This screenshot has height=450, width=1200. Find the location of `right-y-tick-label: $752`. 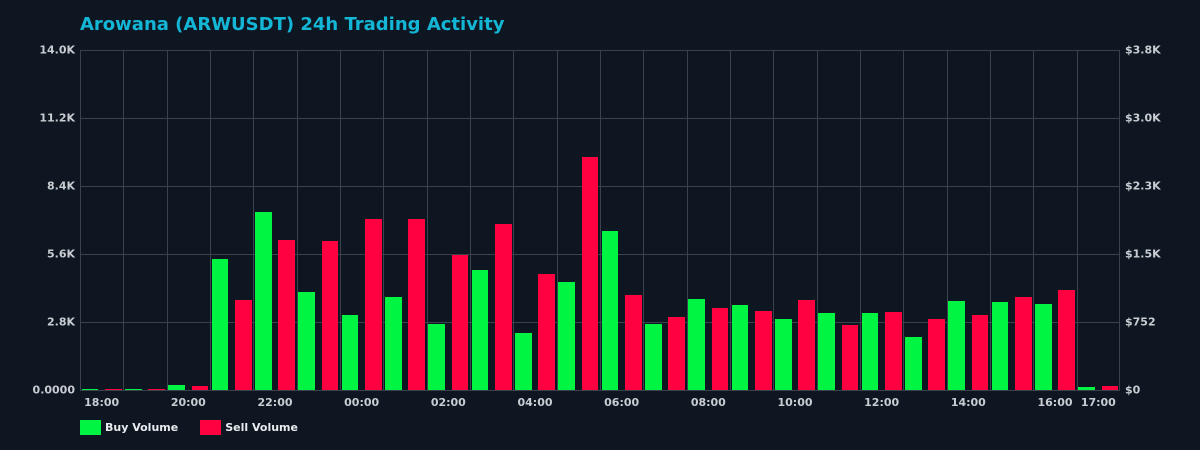

right-y-tick-label: $752 is located at coordinates (1140, 322).